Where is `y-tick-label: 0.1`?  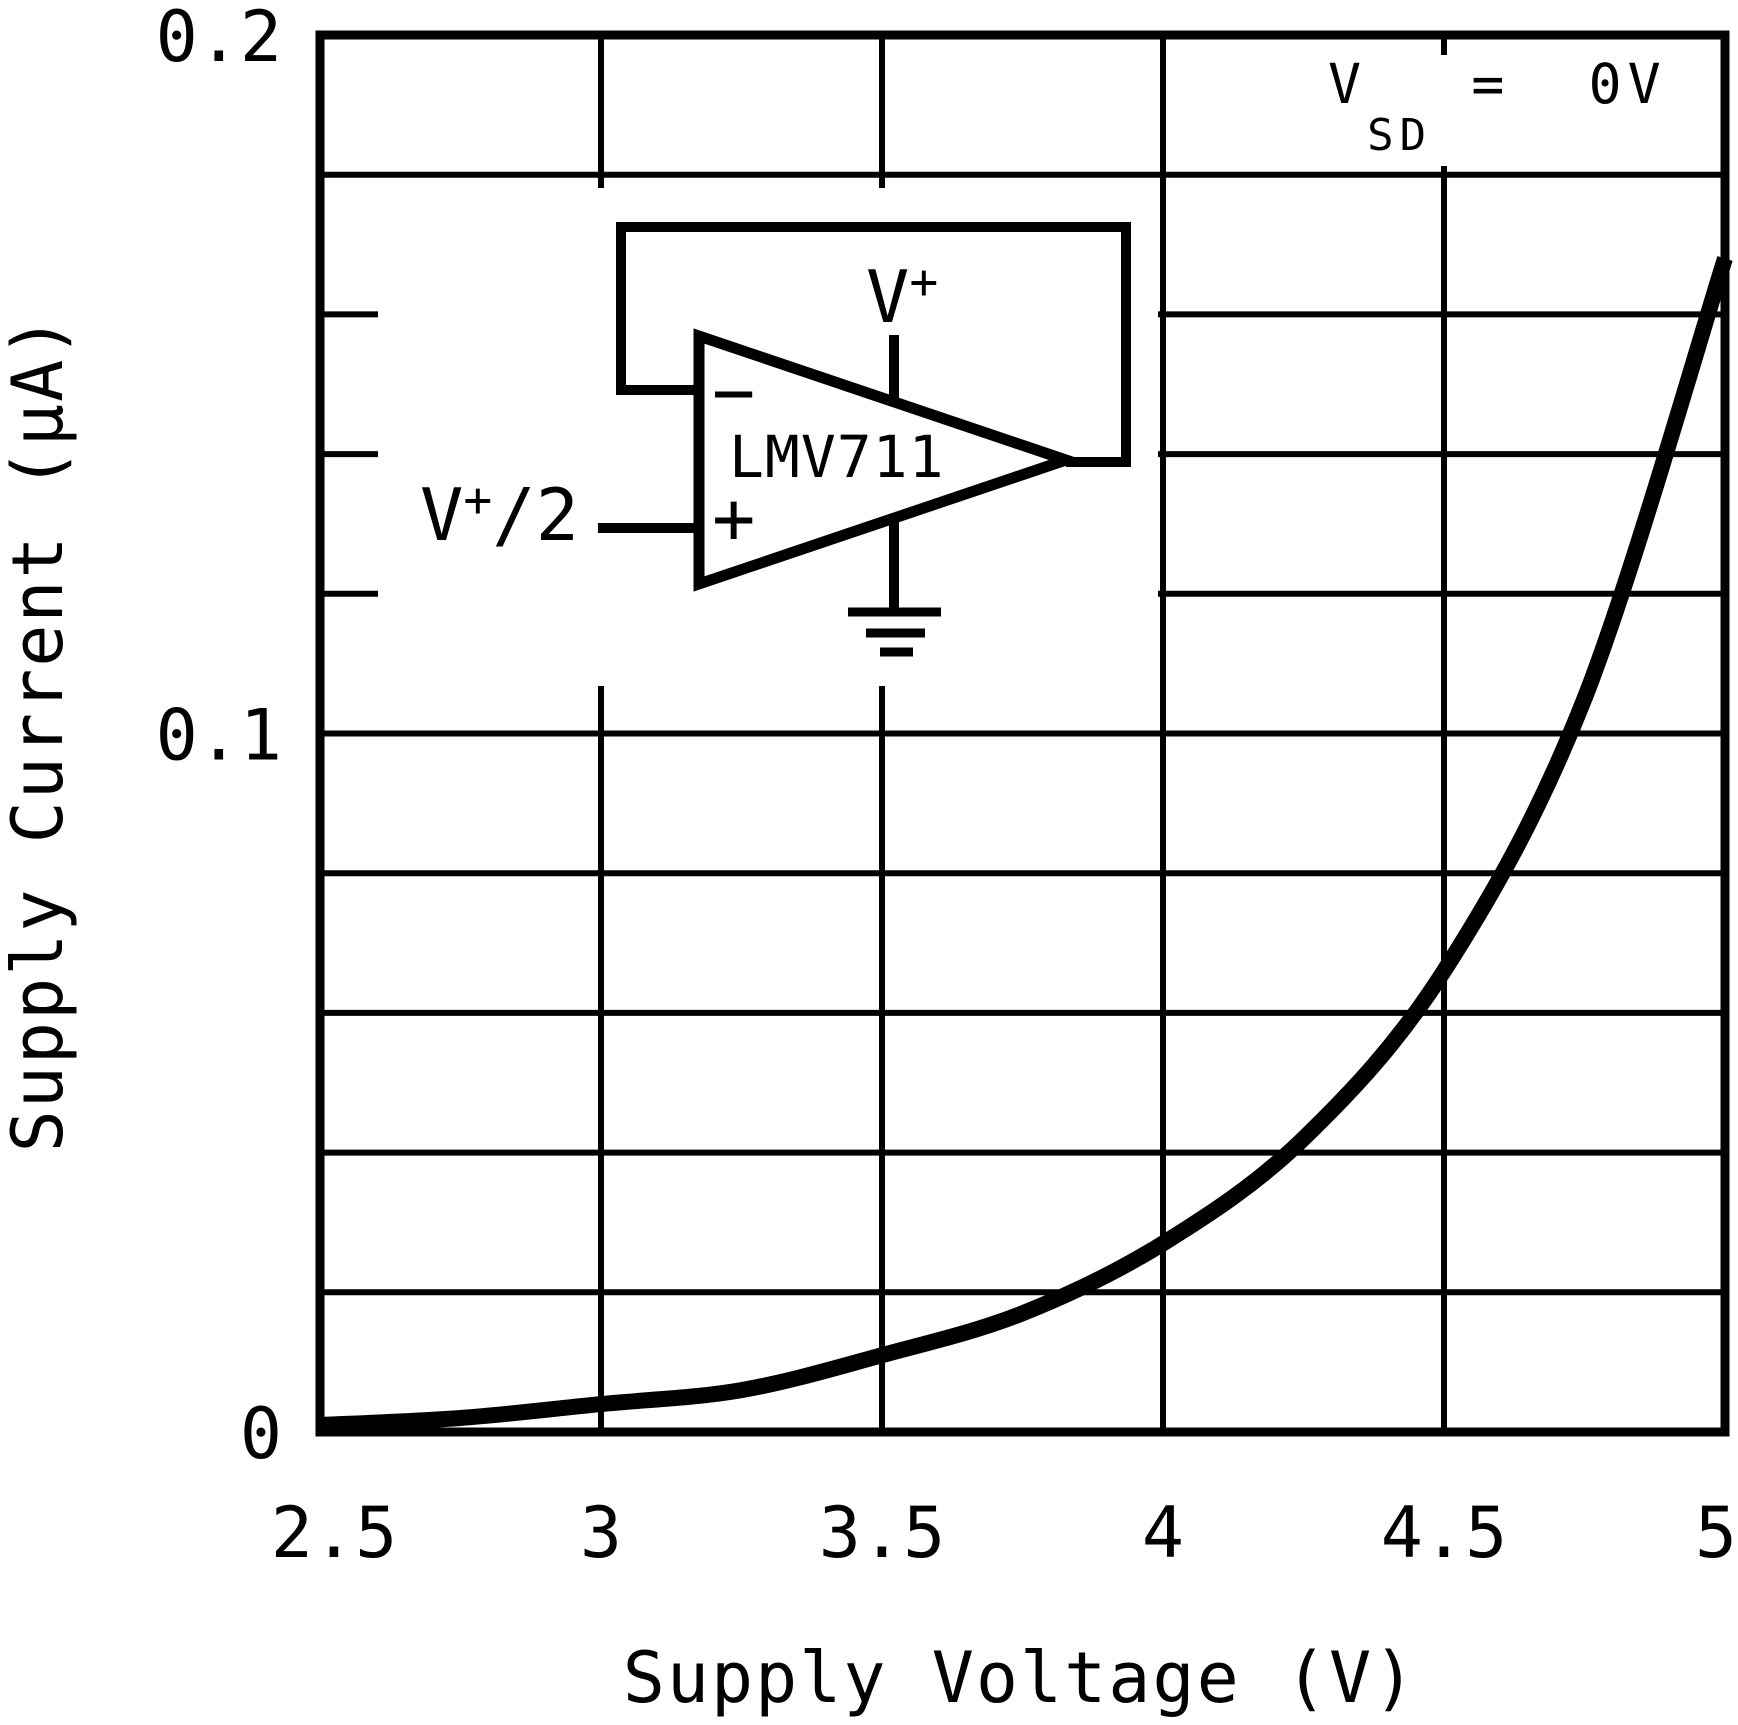
y-tick-label: 0.1 is located at coordinates (219, 736).